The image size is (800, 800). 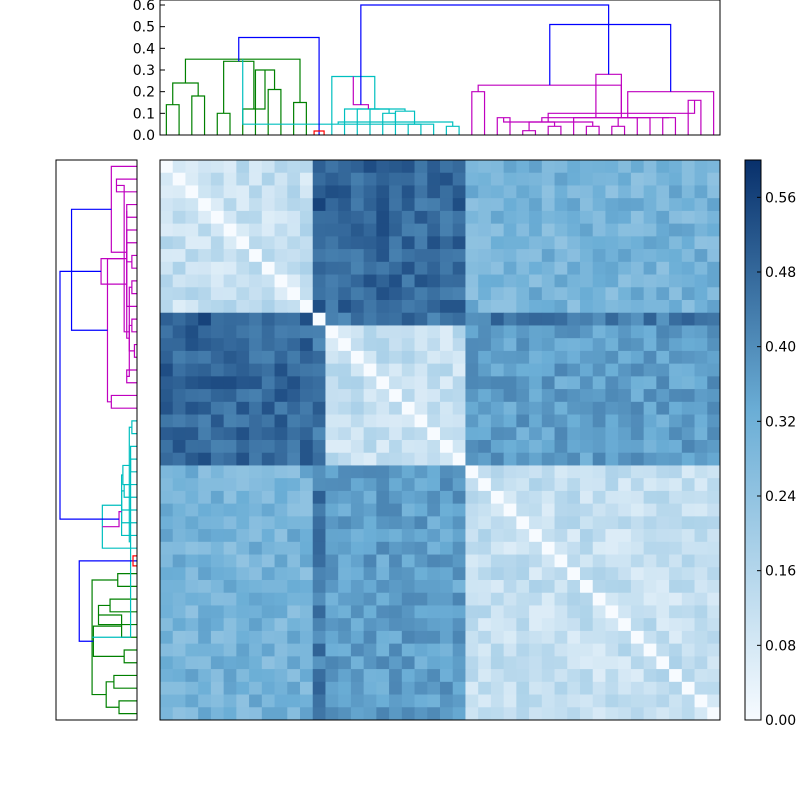 I want to click on colorbar-tick-label: 0.24, so click(x=780, y=497).